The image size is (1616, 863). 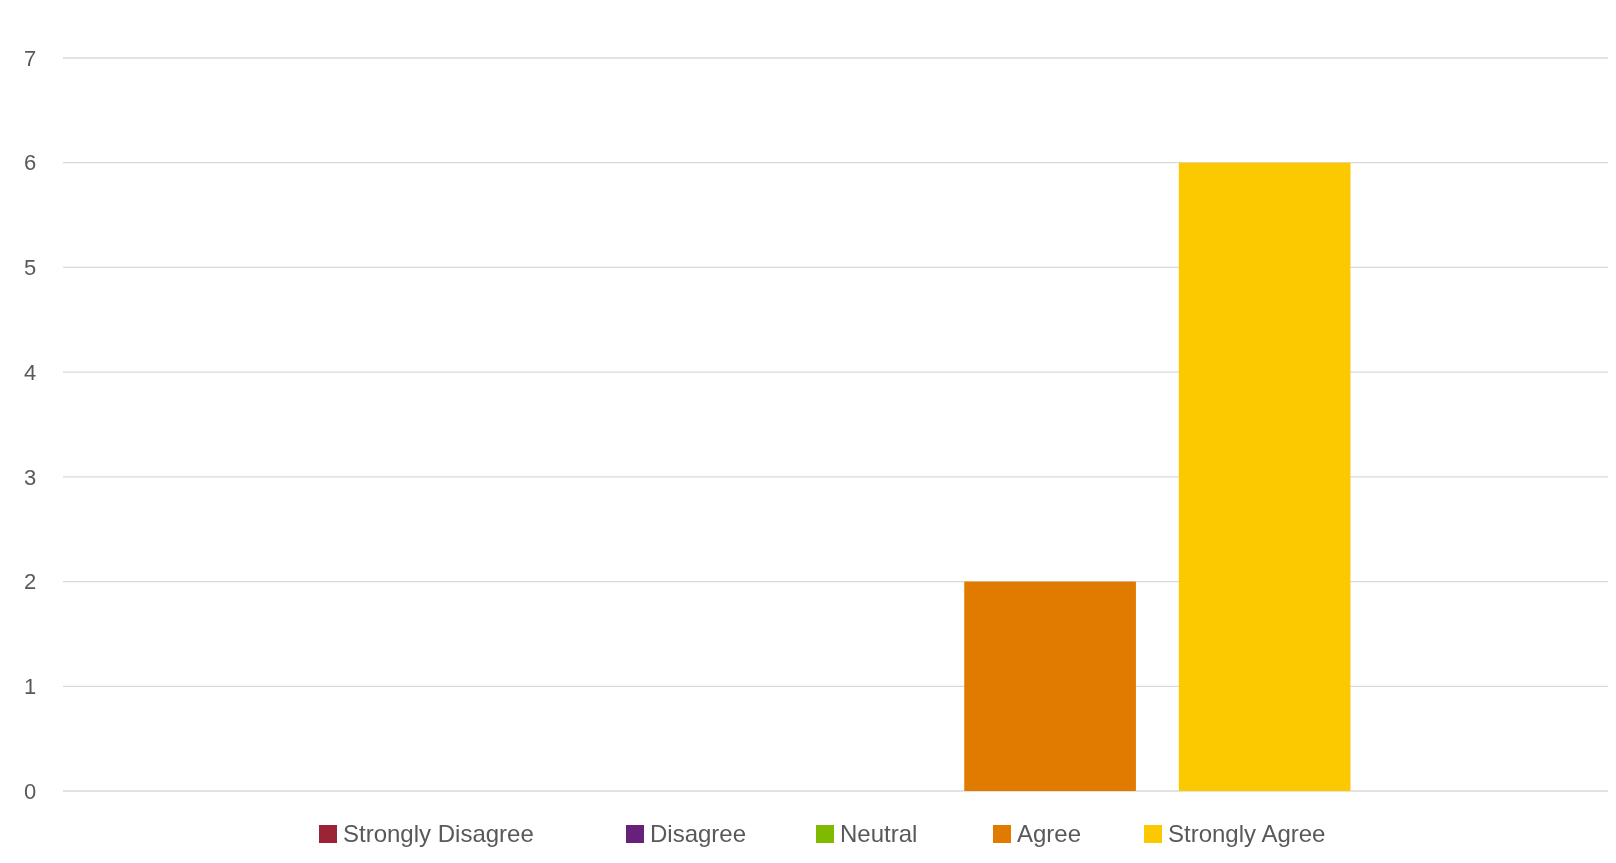 I want to click on legend-label: Disagree, so click(x=698, y=834).